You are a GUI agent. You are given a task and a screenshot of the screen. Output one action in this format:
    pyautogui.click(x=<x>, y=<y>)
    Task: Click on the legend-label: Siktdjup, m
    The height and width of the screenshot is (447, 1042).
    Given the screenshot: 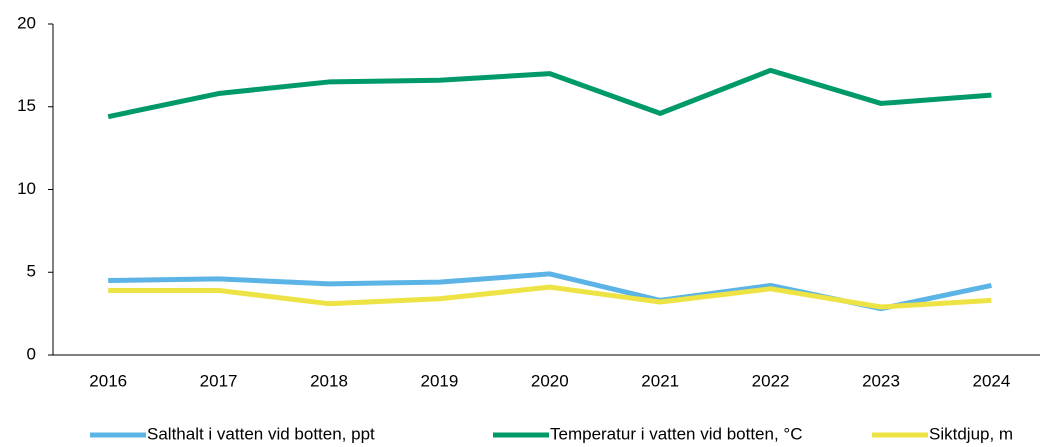 What is the action you would take?
    pyautogui.click(x=971, y=433)
    